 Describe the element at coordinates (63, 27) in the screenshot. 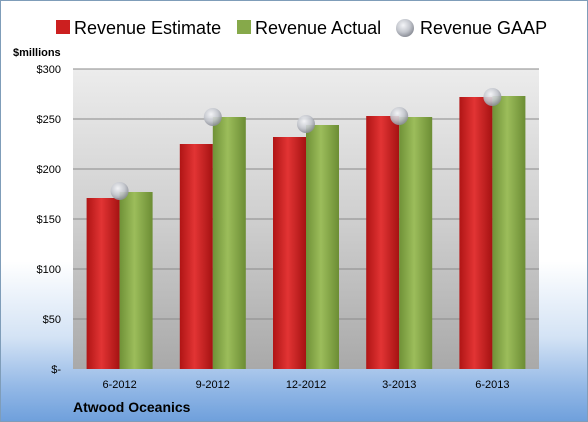

I see `legend-swatch-estimate` at that location.